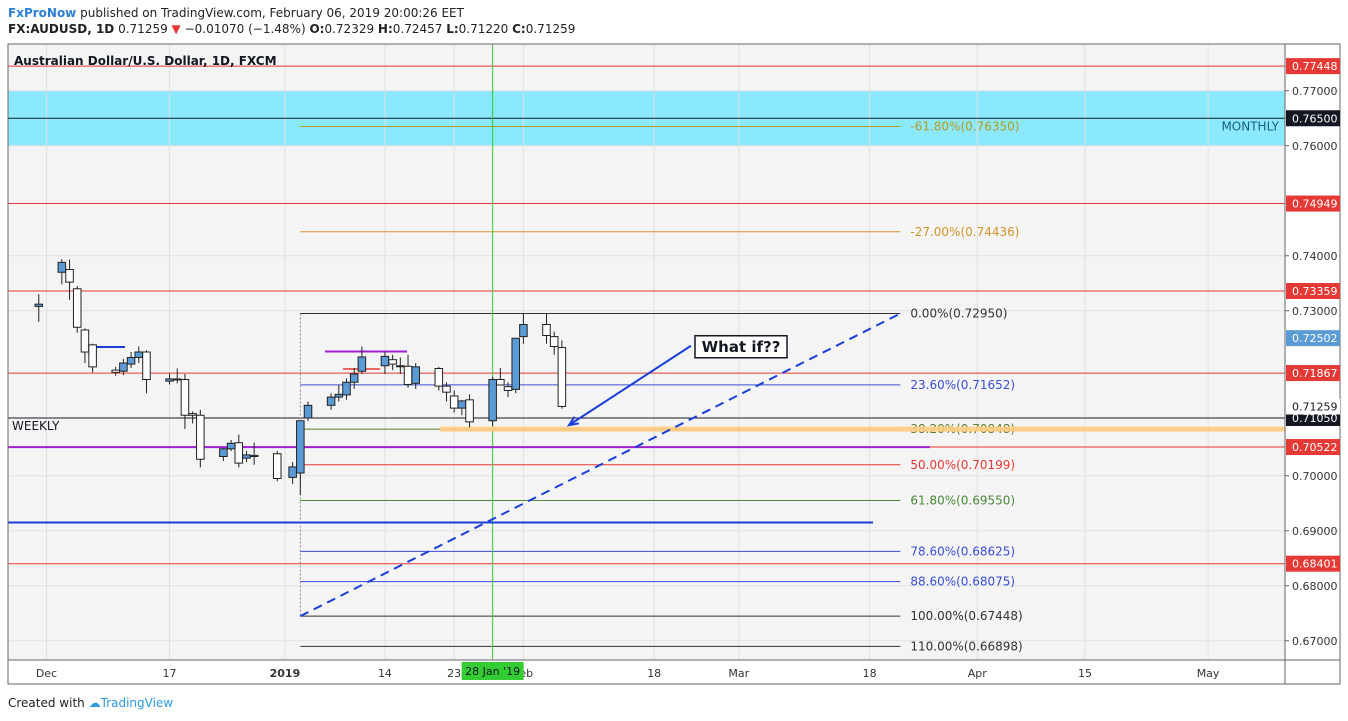 Image resolution: width=1348 pixels, height=721 pixels. Describe the element at coordinates (962, 501) in the screenshot. I see `fib-level-label: 61.80%(0.69550)` at that location.